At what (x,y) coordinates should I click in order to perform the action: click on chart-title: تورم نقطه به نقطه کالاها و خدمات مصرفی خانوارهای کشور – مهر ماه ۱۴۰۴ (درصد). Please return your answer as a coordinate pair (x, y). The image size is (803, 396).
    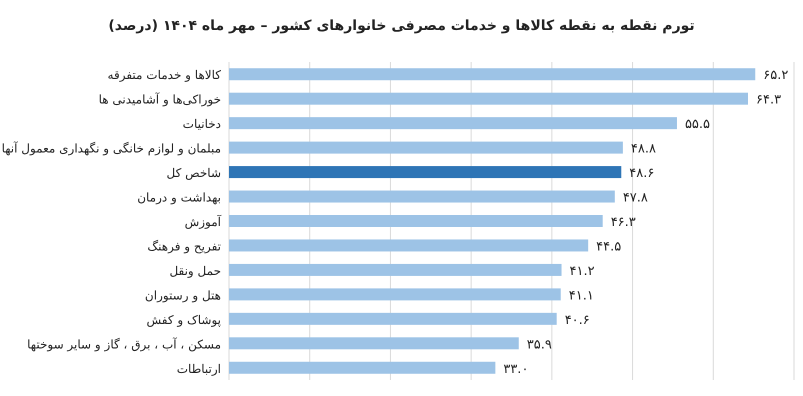
    Looking at the image, I should click on (401, 26).